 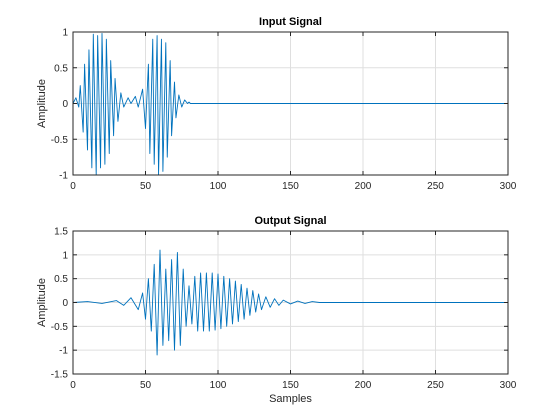 I want to click on x-axis-label: Samples, so click(x=290, y=399).